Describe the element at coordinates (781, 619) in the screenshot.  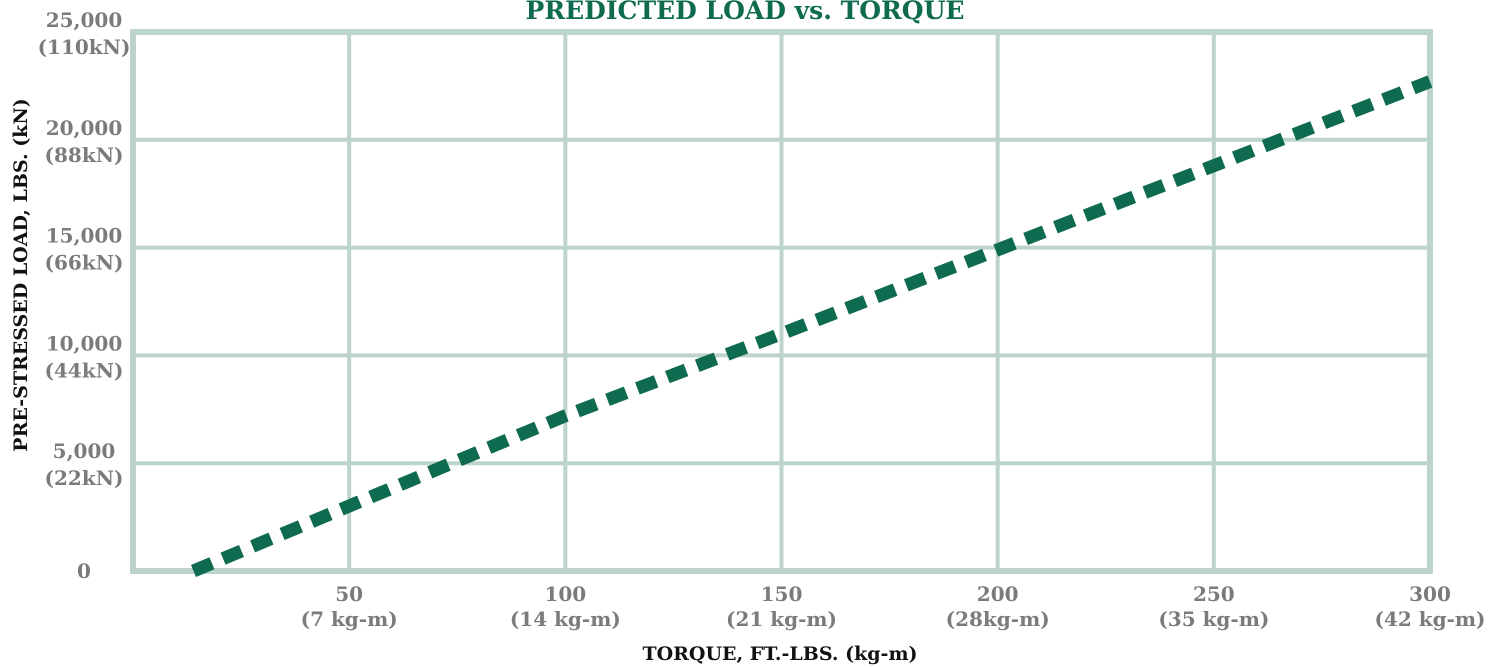
I see `x-tick-sublabel: (21 kg-m)` at that location.